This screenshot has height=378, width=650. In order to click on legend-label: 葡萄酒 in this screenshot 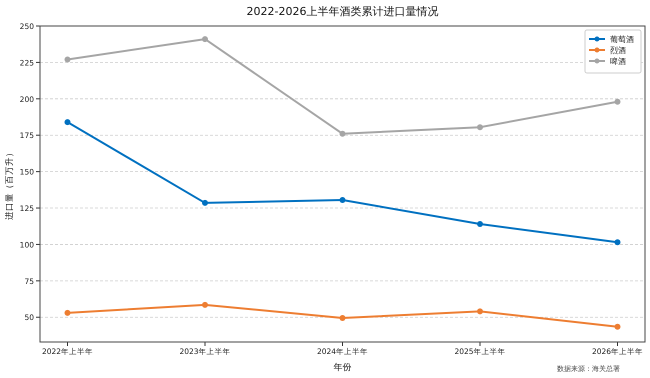, I will do `click(622, 39)`.